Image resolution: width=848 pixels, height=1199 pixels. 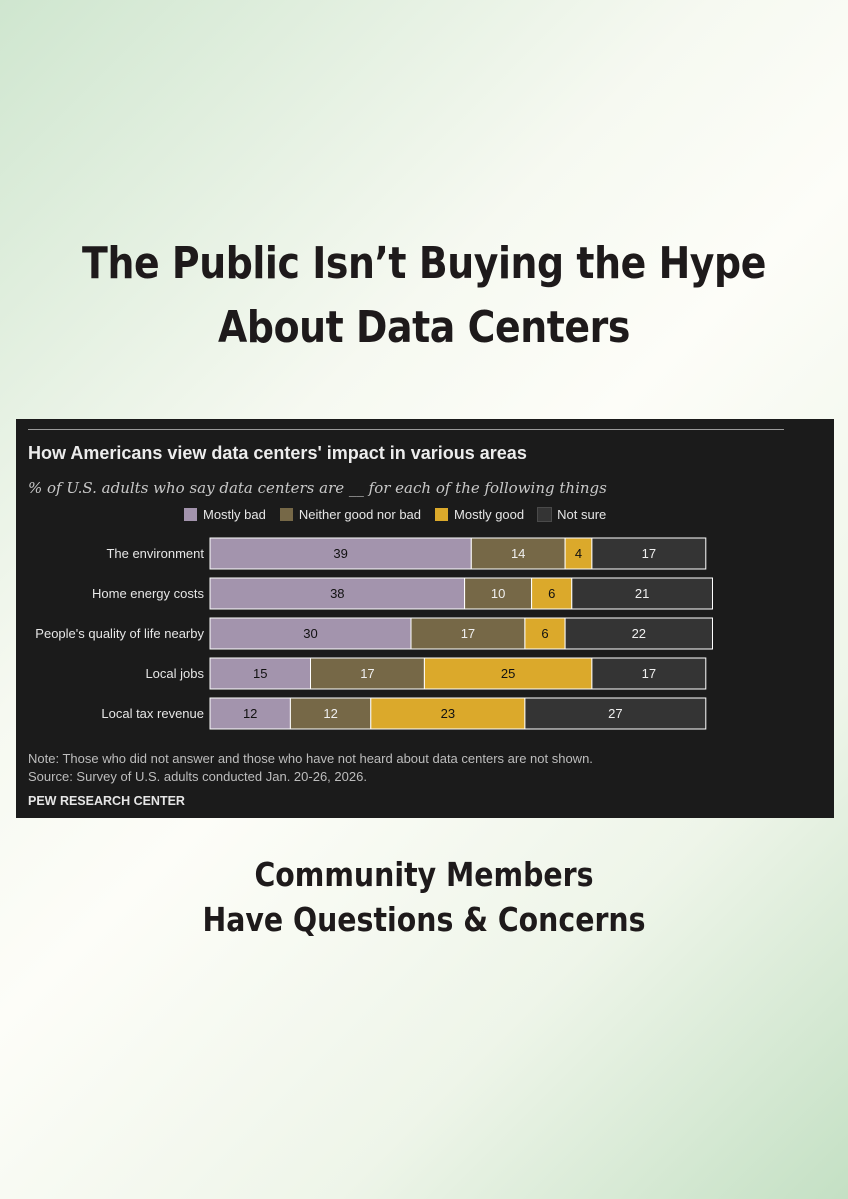 I want to click on data-label: 27, so click(x=615, y=713).